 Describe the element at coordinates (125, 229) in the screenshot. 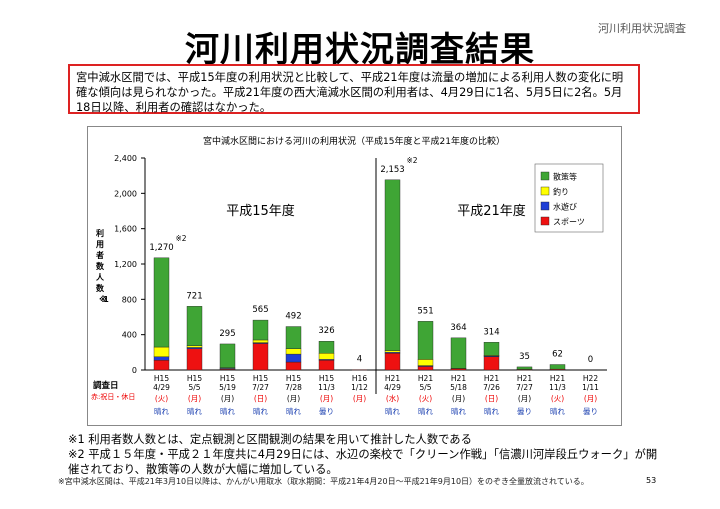

I see `y-tick-label: 1,600` at that location.